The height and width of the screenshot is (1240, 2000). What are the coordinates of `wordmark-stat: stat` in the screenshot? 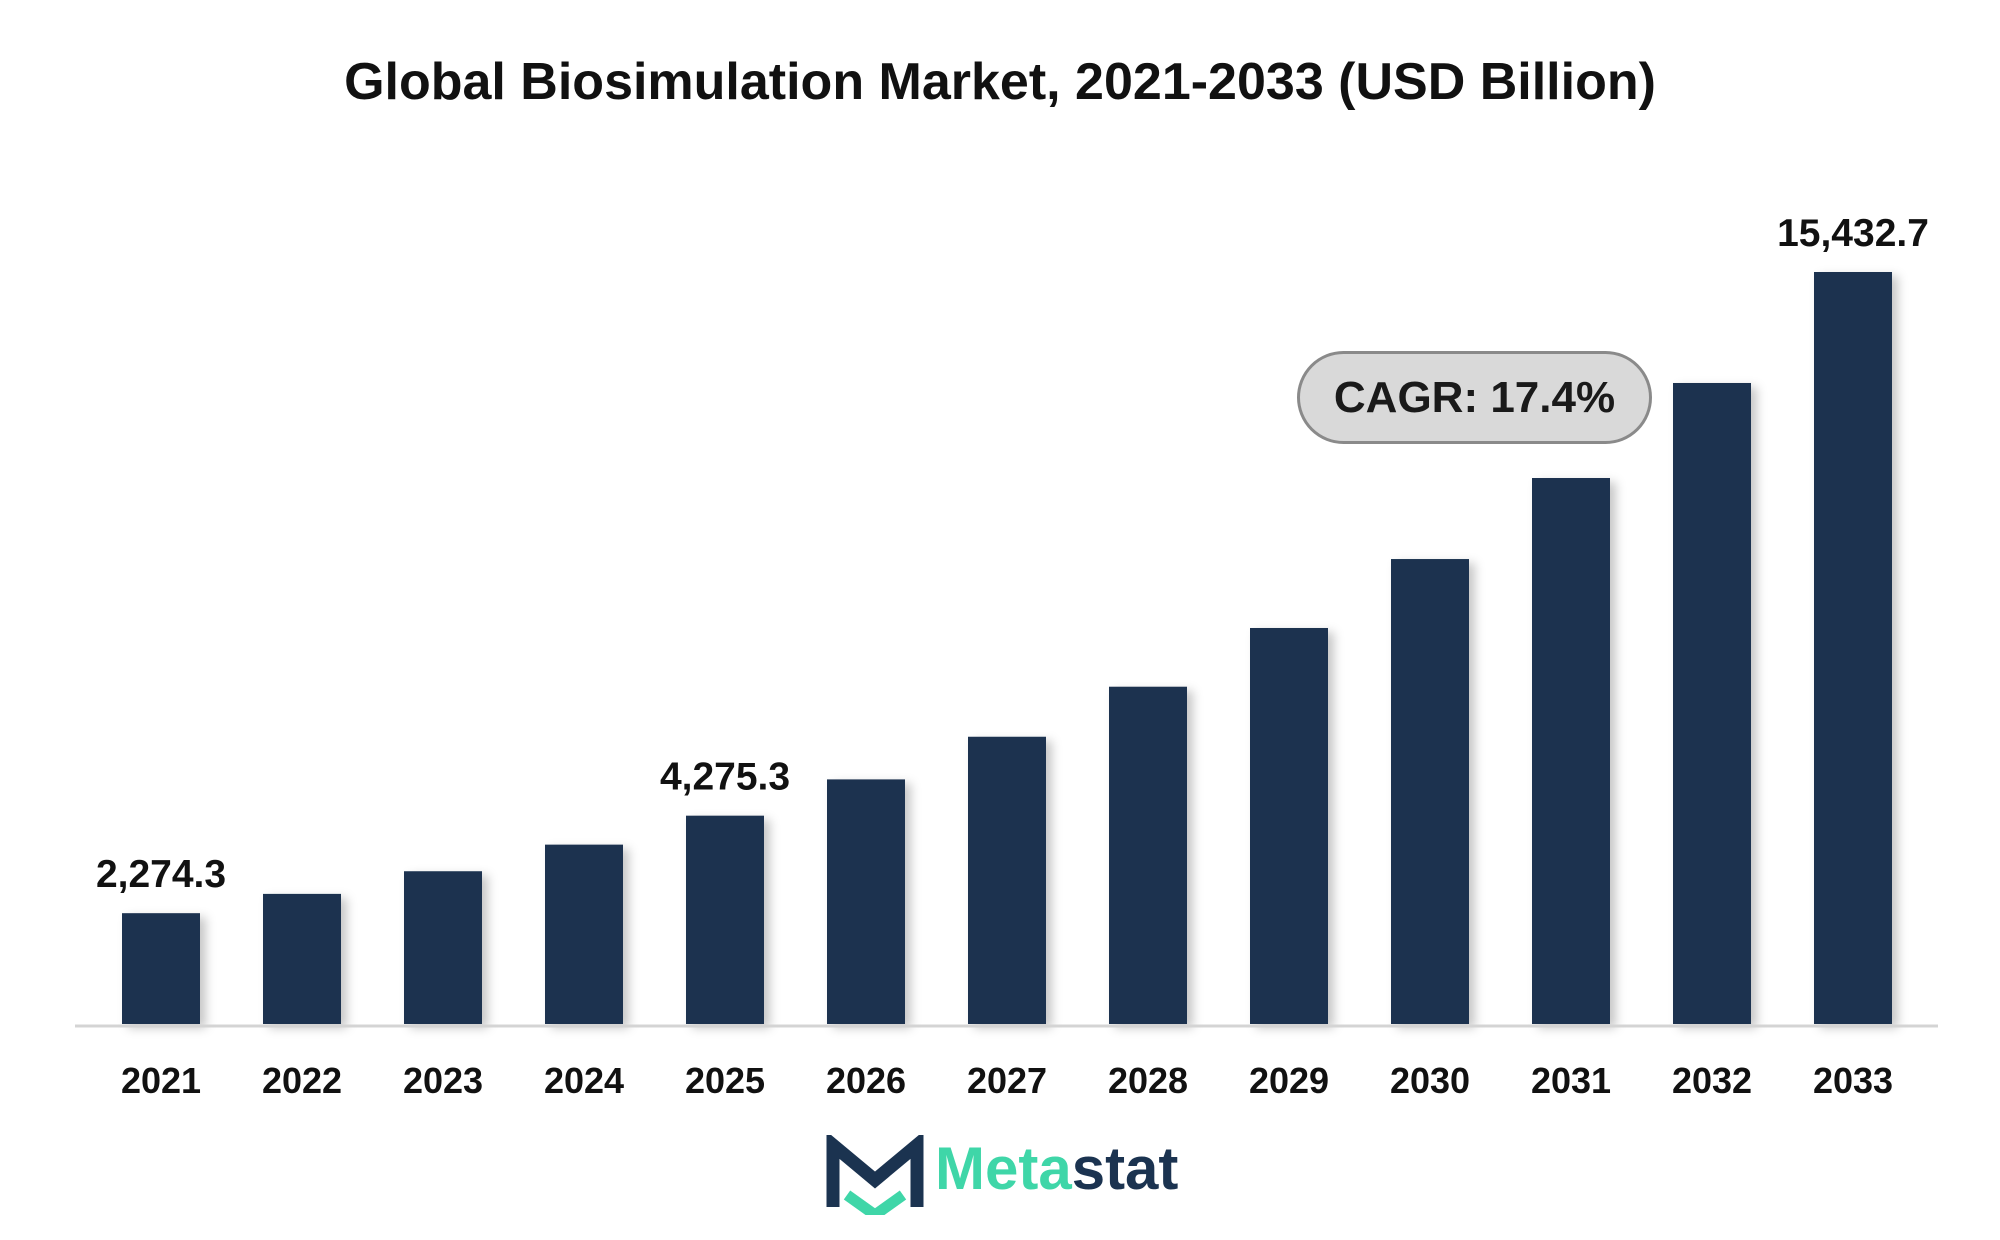 It's located at (1125, 1168).